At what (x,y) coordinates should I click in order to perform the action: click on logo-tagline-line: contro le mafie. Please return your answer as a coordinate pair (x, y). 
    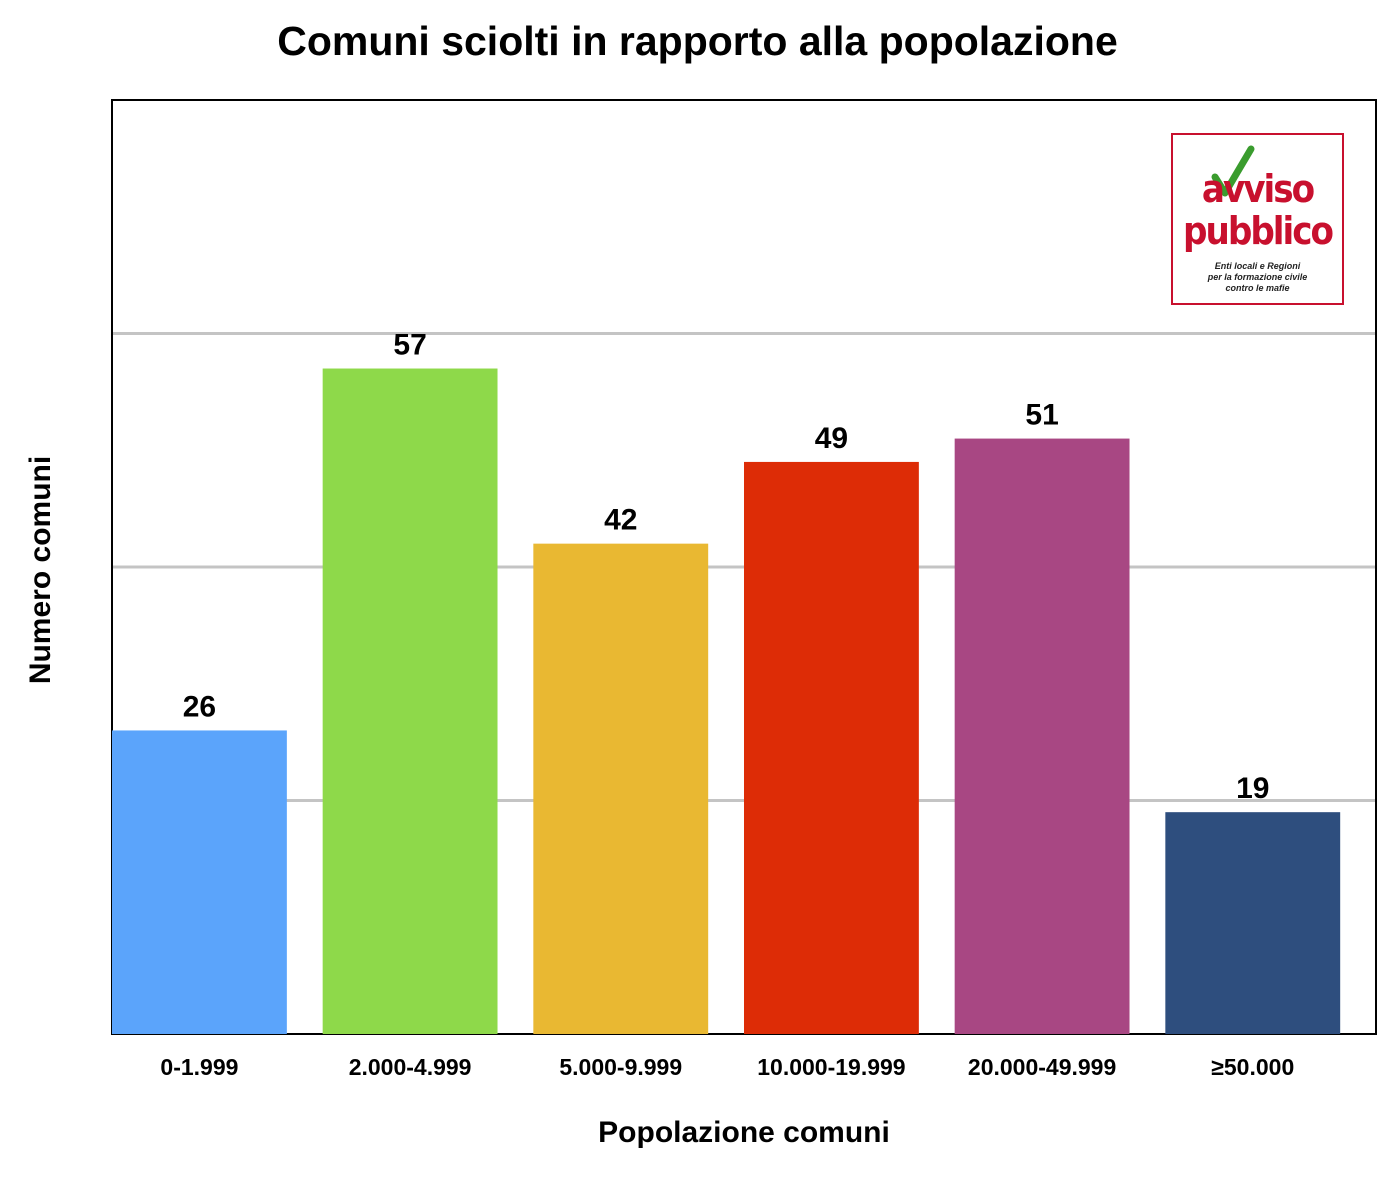
    Looking at the image, I should click on (1257, 288).